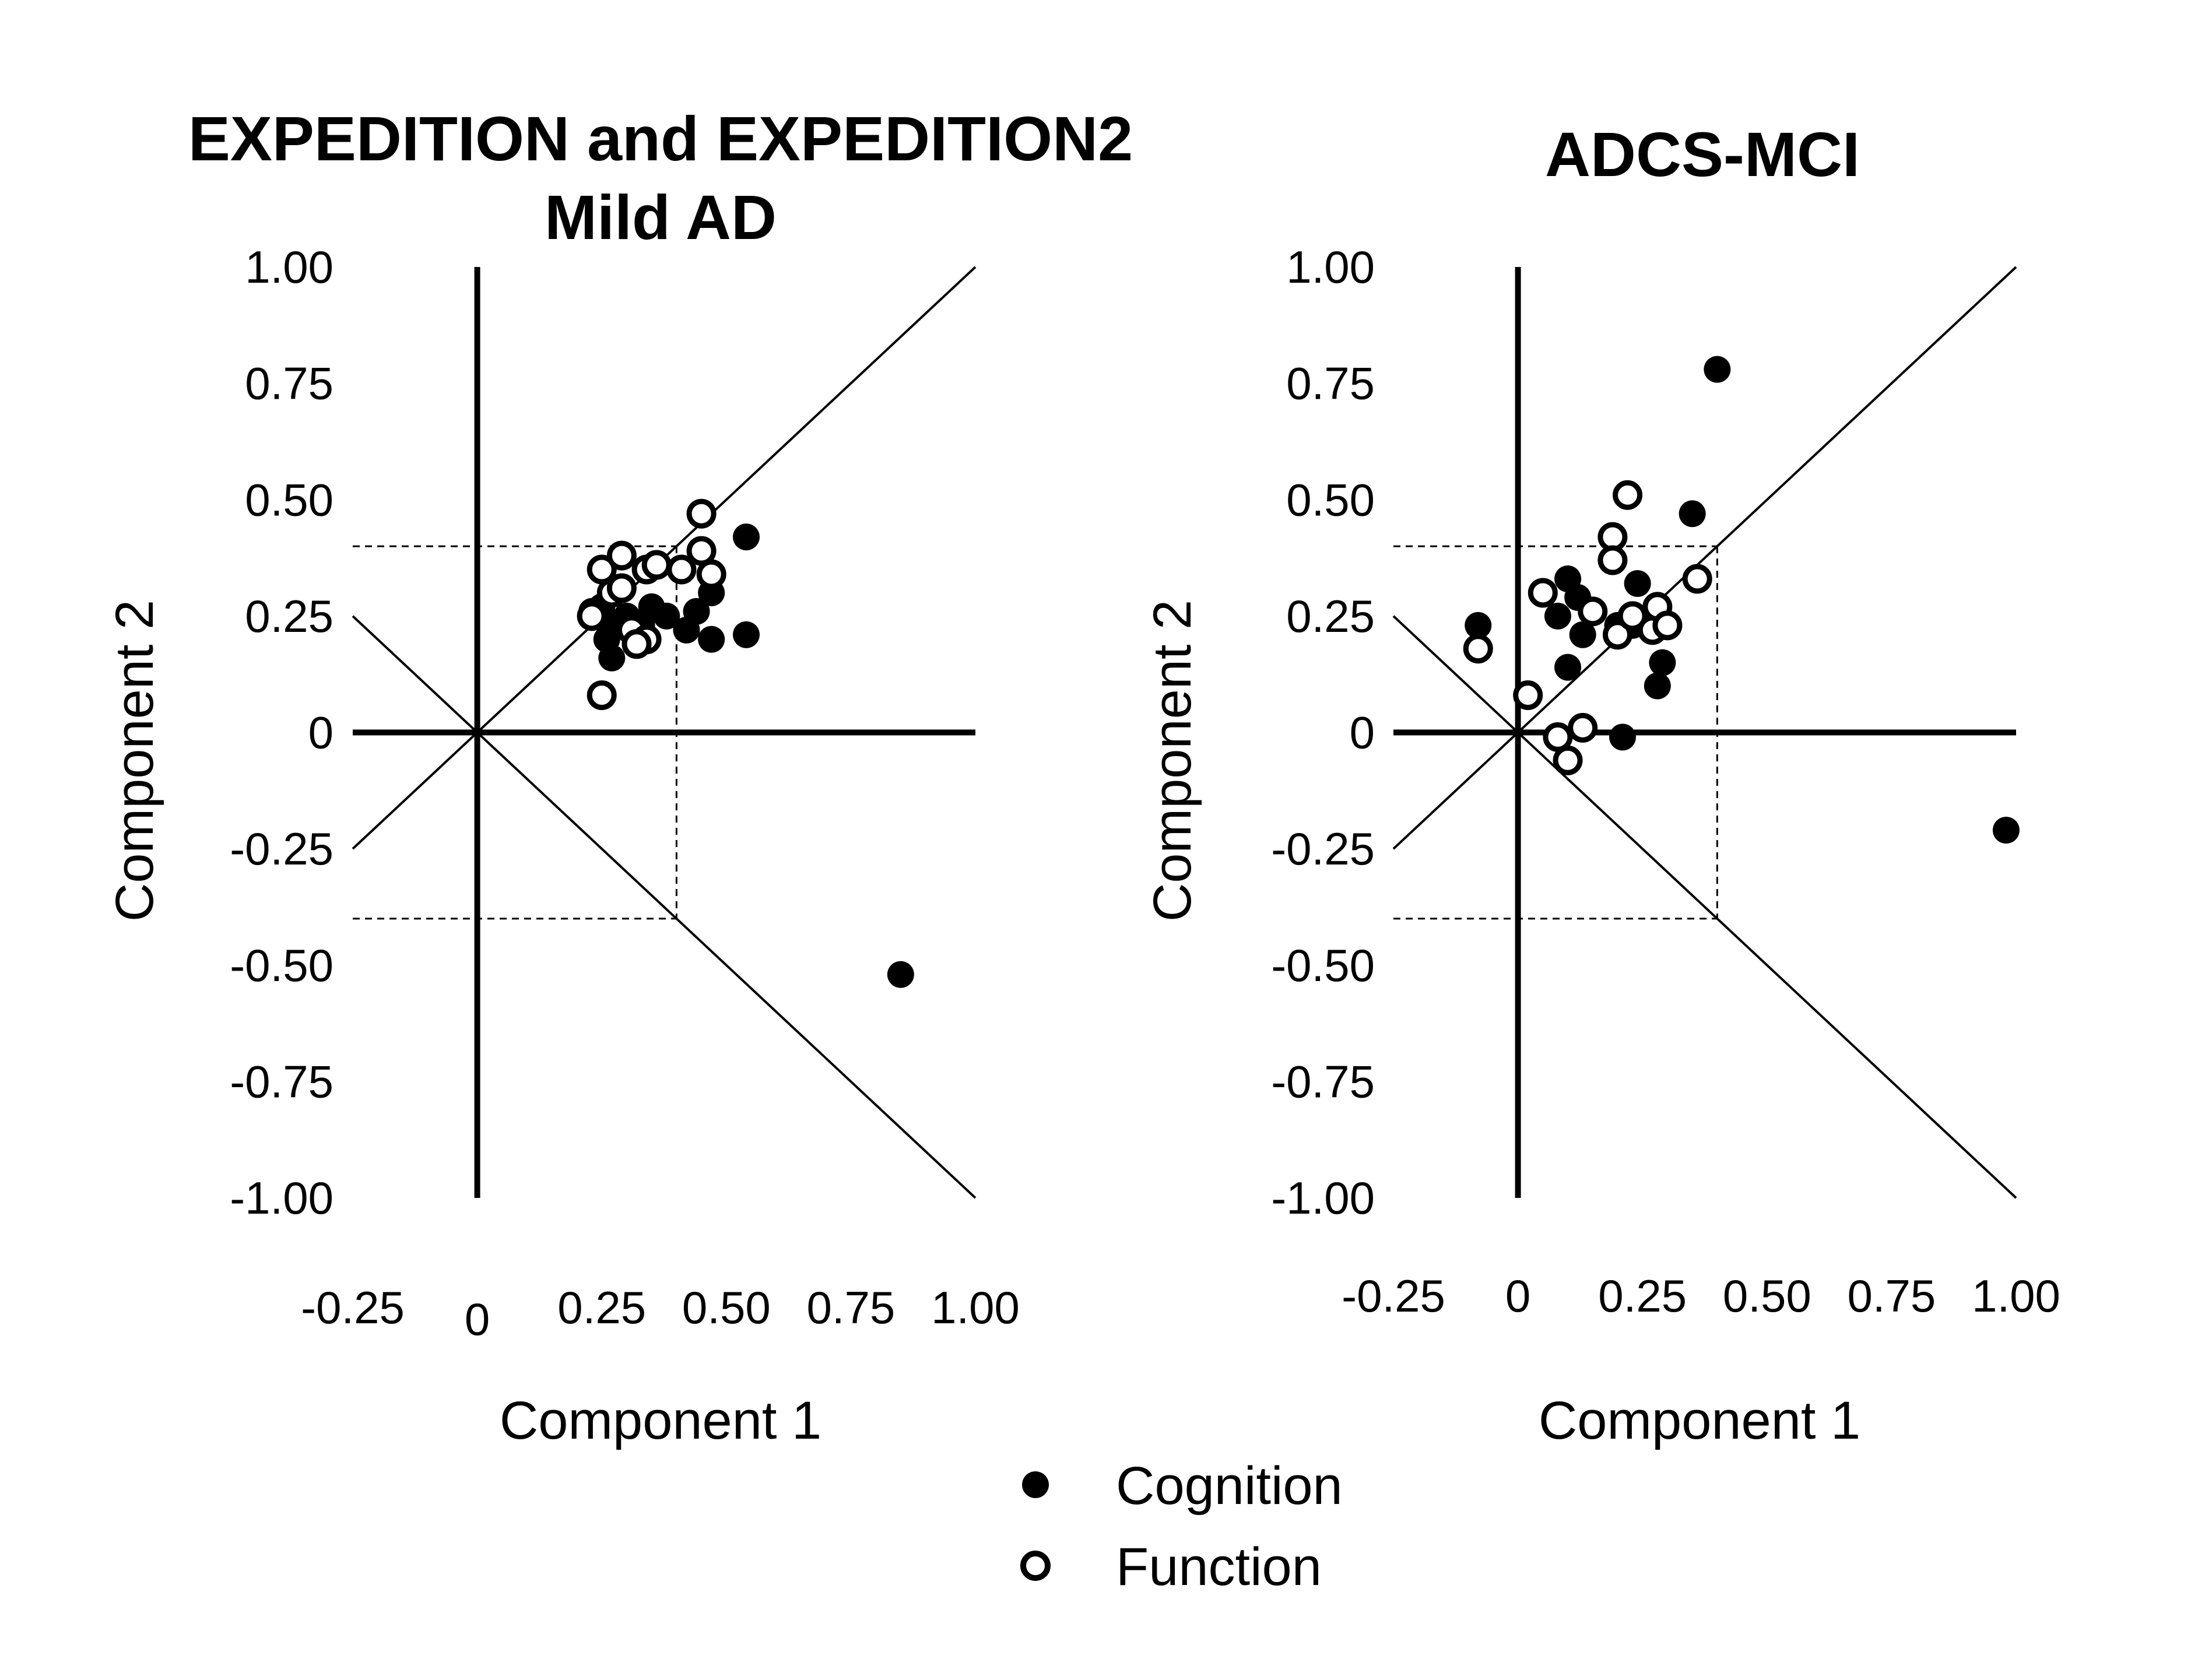 The height and width of the screenshot is (1680, 2198). Describe the element at coordinates (1035, 1566) in the screenshot. I see `legend-marker-function` at that location.